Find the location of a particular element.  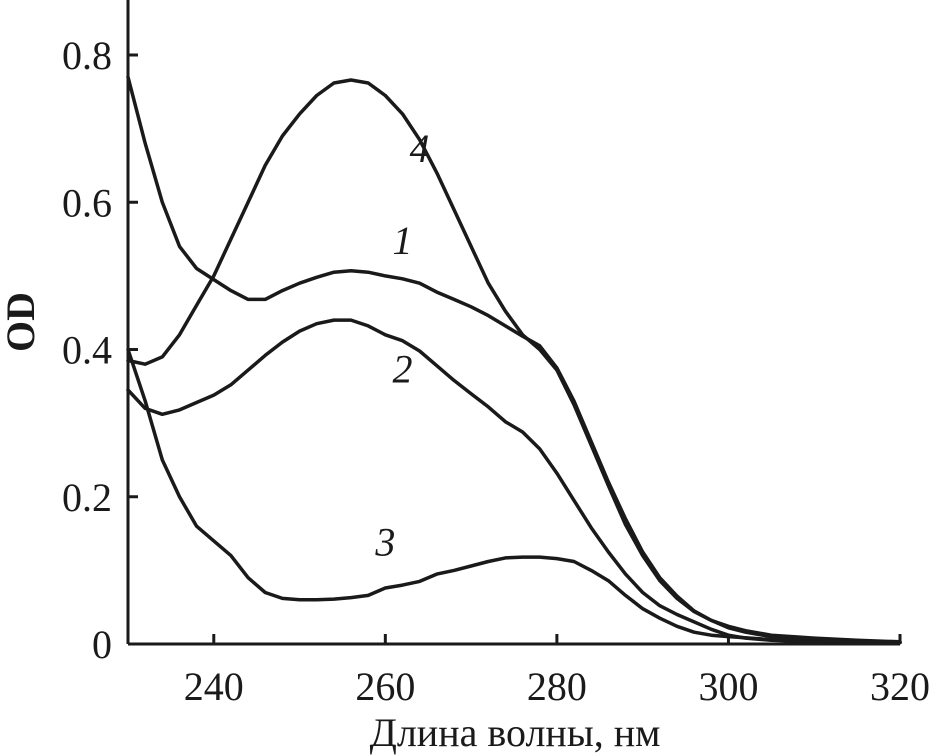

x-axis-ticks: 240 260 280 300 320 is located at coordinates (556, 671).